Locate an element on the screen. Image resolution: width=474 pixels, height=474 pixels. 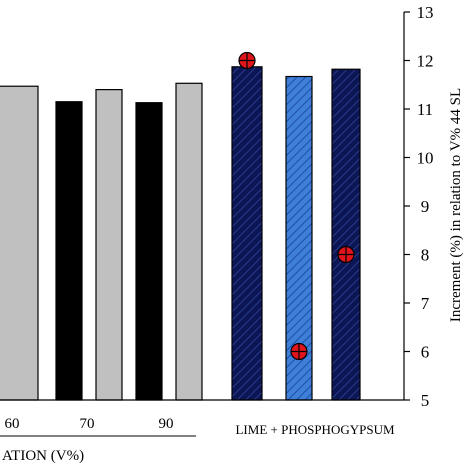
y-tick-label: 10 is located at coordinates (425, 158).